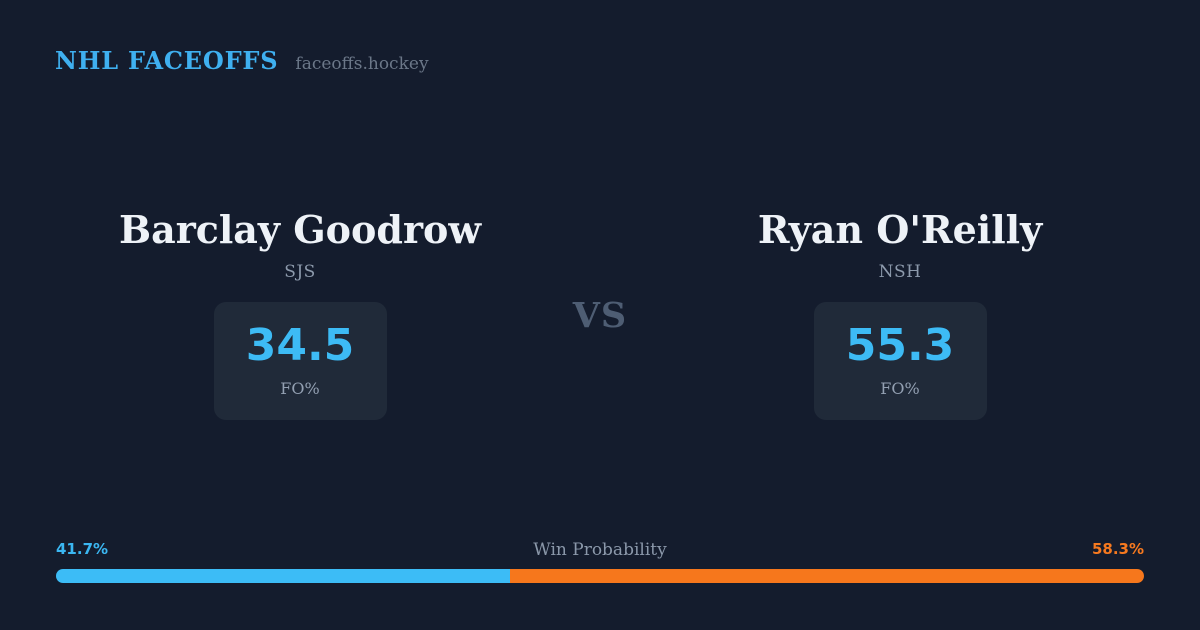 The width and height of the screenshot is (1200, 630). What do you see at coordinates (362, 64) in the screenshot?
I see `site-url: faceoffs.hockey` at bounding box center [362, 64].